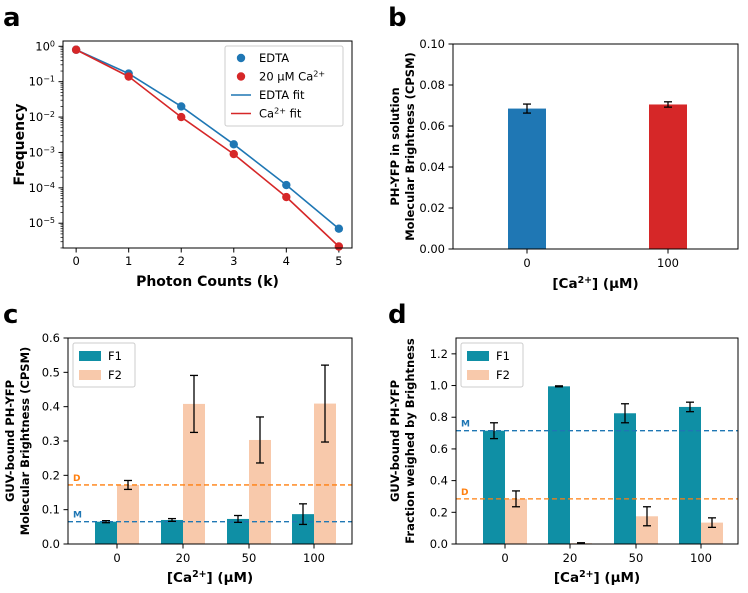 This screenshot has height=593, width=748. I want to click on legend-entry: Ca2+ fit, so click(280, 113).